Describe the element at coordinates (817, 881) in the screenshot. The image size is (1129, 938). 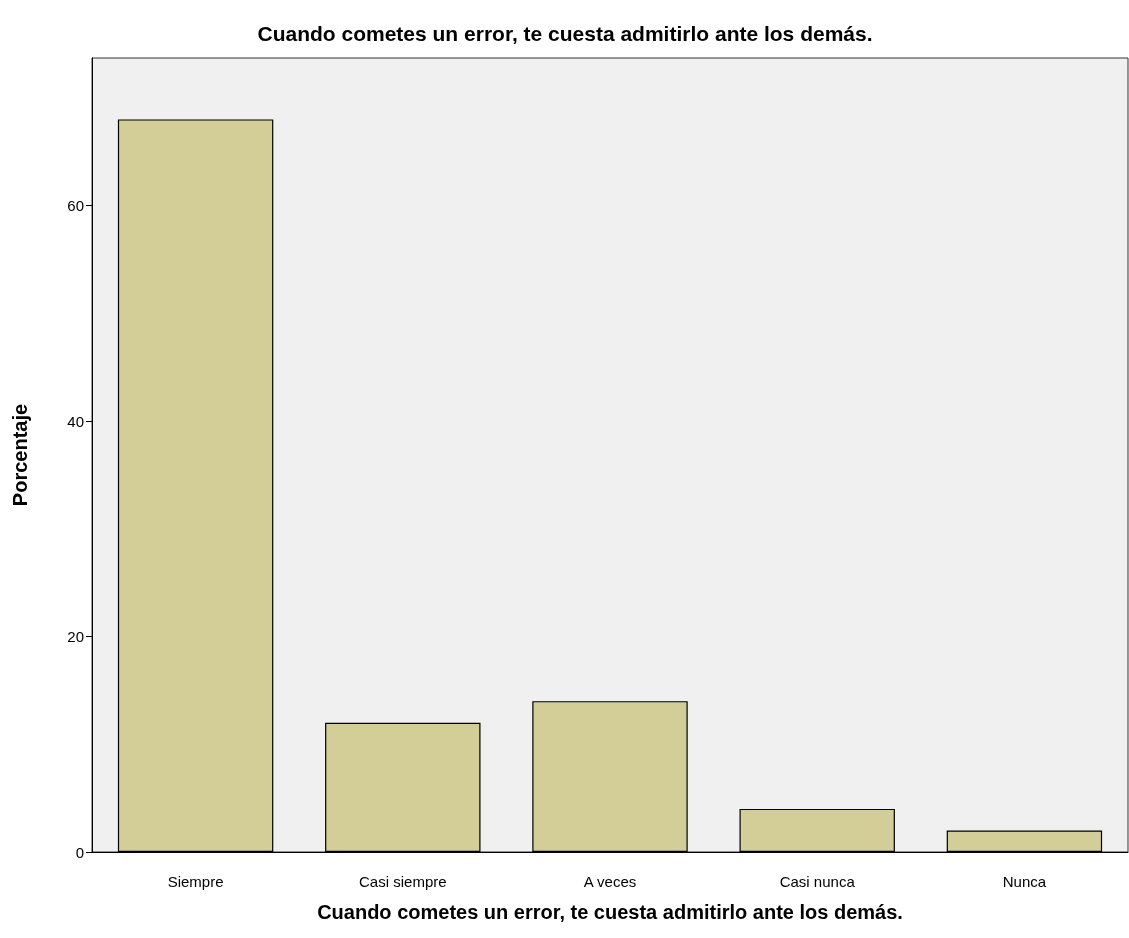
I see `x-tick-label: Casi nunca` at that location.